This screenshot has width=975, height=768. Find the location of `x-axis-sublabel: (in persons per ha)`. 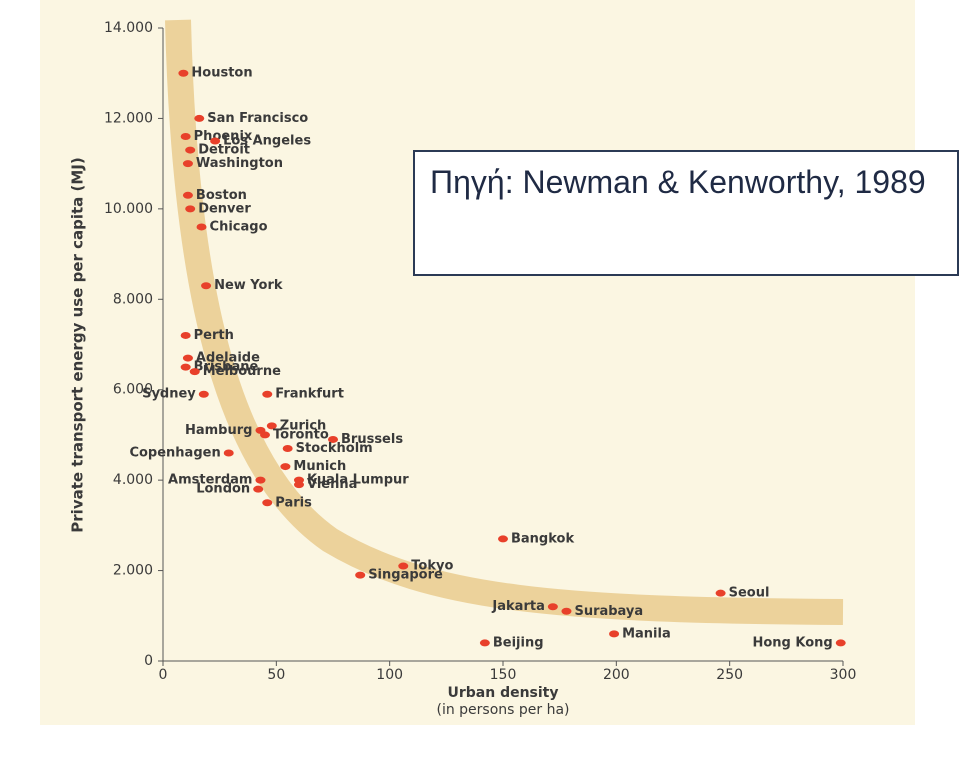

x-axis-sublabel: (in persons per ha) is located at coordinates (502, 710).